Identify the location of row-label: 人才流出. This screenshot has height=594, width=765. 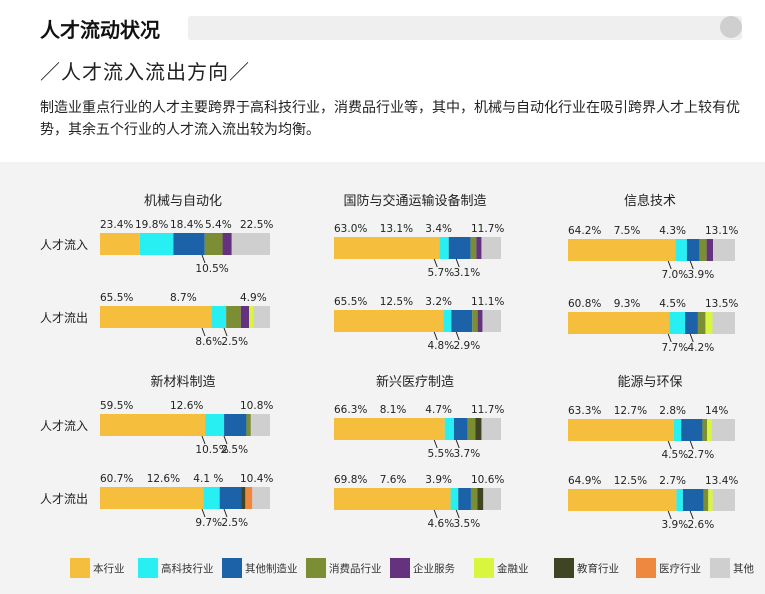
(64, 318).